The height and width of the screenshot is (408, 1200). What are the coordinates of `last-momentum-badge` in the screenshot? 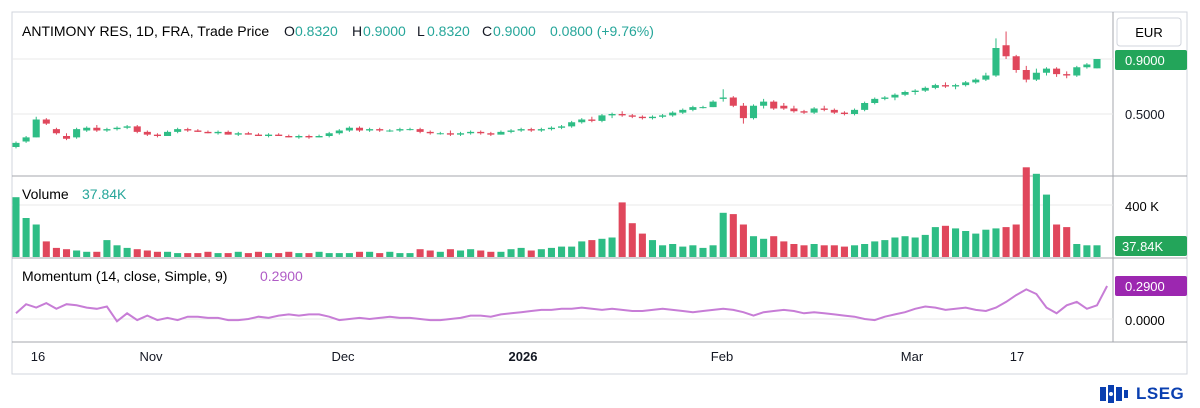 It's located at (1151, 286).